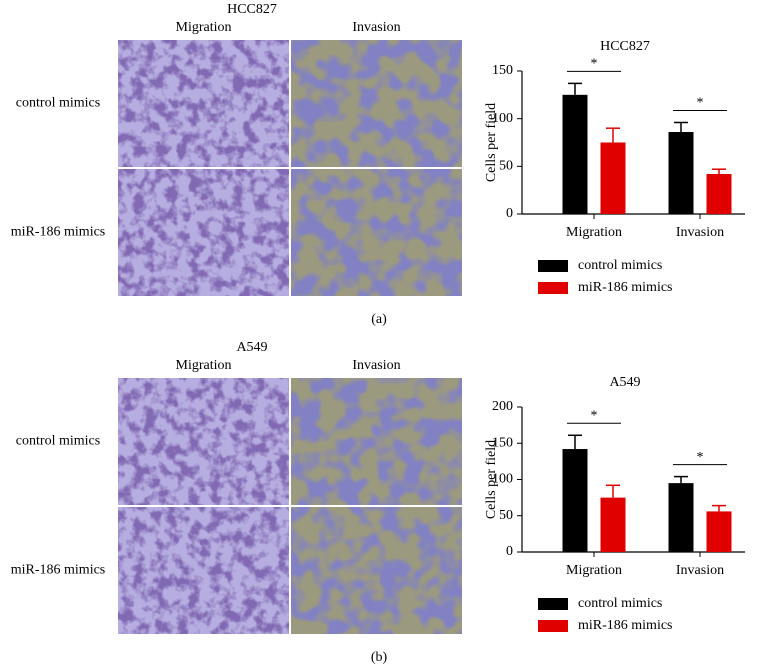 This screenshot has height=667, width=758. Describe the element at coordinates (379, 657) in the screenshot. I see `panel-caption: (b)` at that location.